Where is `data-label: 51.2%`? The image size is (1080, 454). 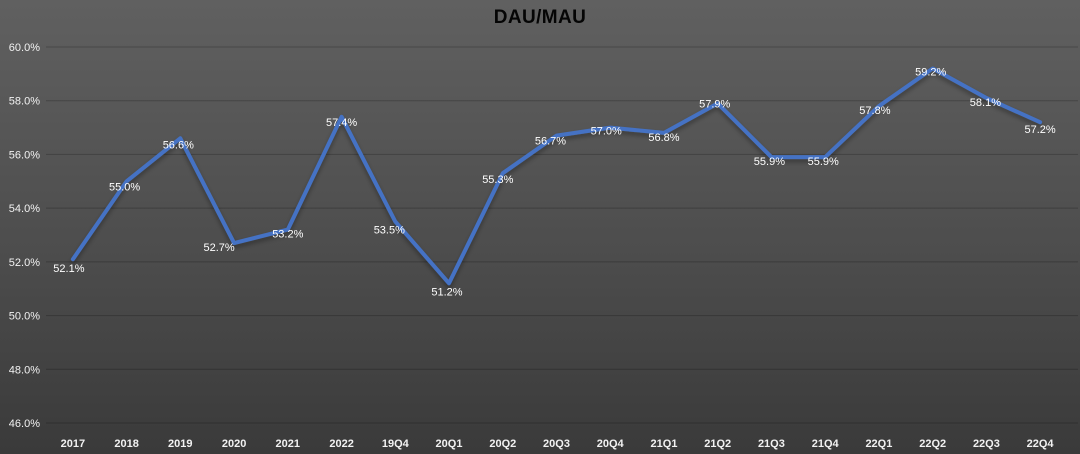 data-label: 51.2% is located at coordinates (446, 292).